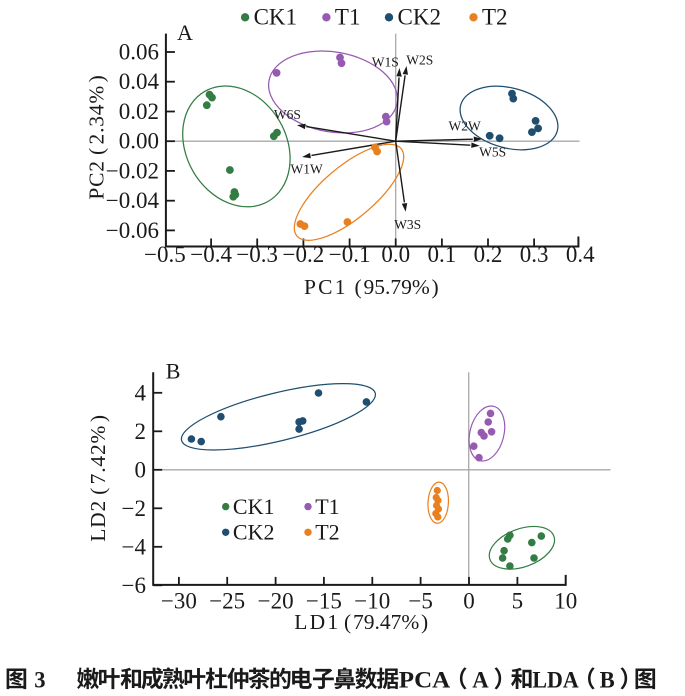 The width and height of the screenshot is (685, 696). Describe the element at coordinates (97, 136) in the screenshot. I see `svg-text: PC2 ( 2.34% )` at that location.